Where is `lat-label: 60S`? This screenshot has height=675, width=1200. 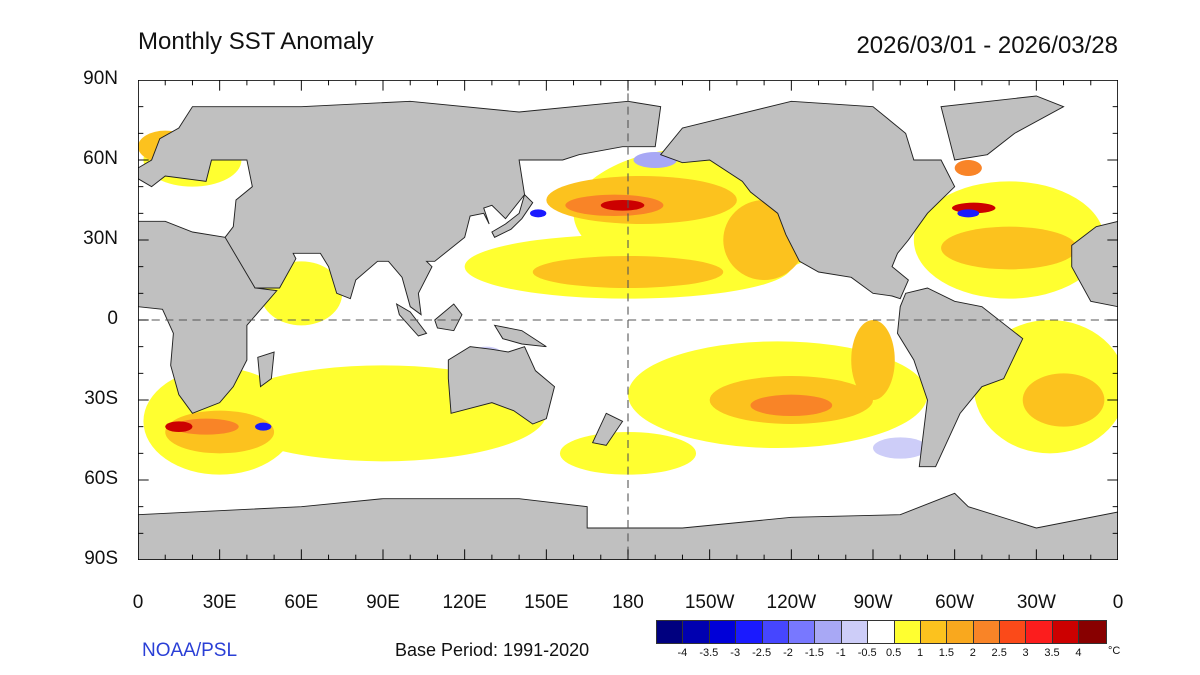 lat-label: 60S is located at coordinates (101, 478).